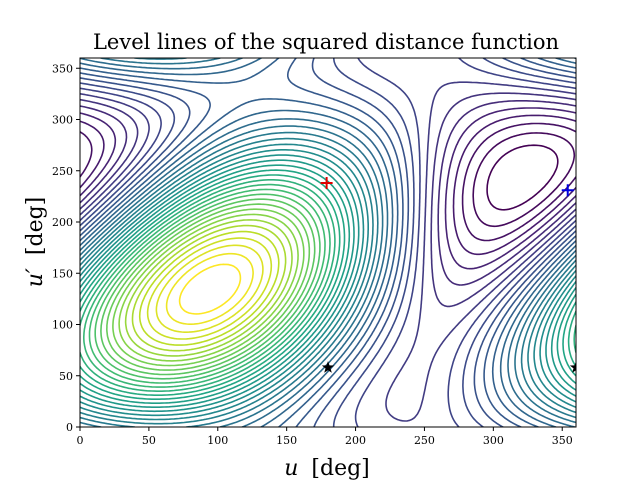 The image size is (640, 480). What do you see at coordinates (62, 325) in the screenshot?
I see `y-tick-label: 100` at bounding box center [62, 325].